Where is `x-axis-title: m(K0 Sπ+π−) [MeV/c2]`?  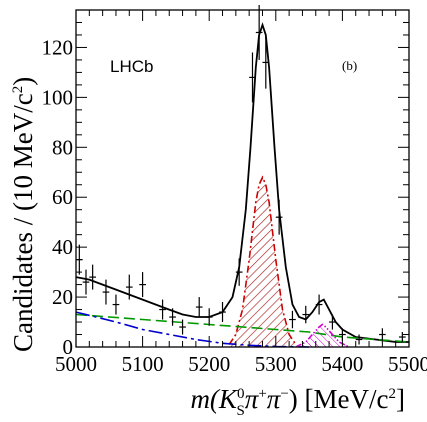 x-axis-title: m(K0 Sπ+π−) [MeV/c2] is located at coordinates (297, 401).